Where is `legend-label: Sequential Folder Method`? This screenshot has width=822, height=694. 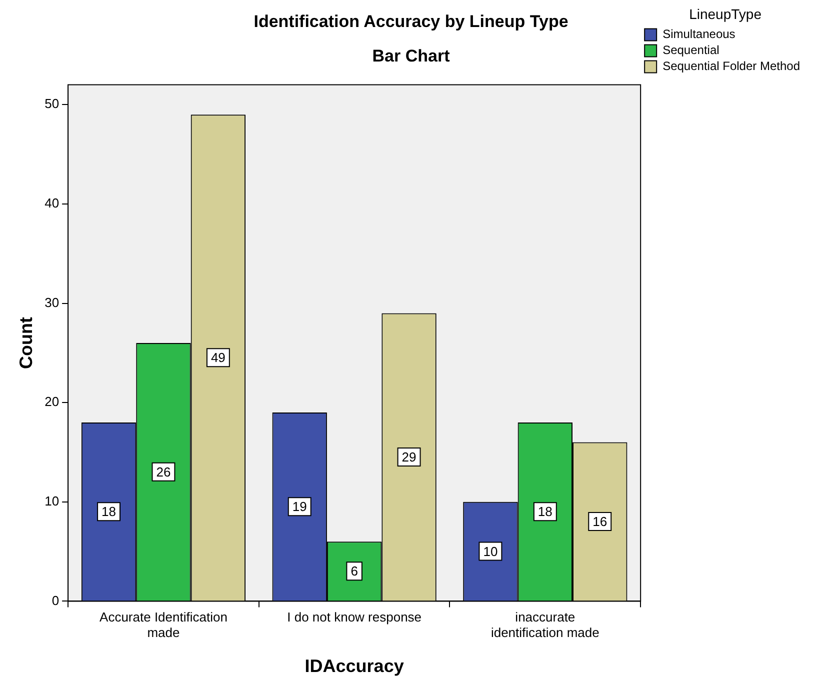 legend-label: Sequential Folder Method is located at coordinates (731, 66).